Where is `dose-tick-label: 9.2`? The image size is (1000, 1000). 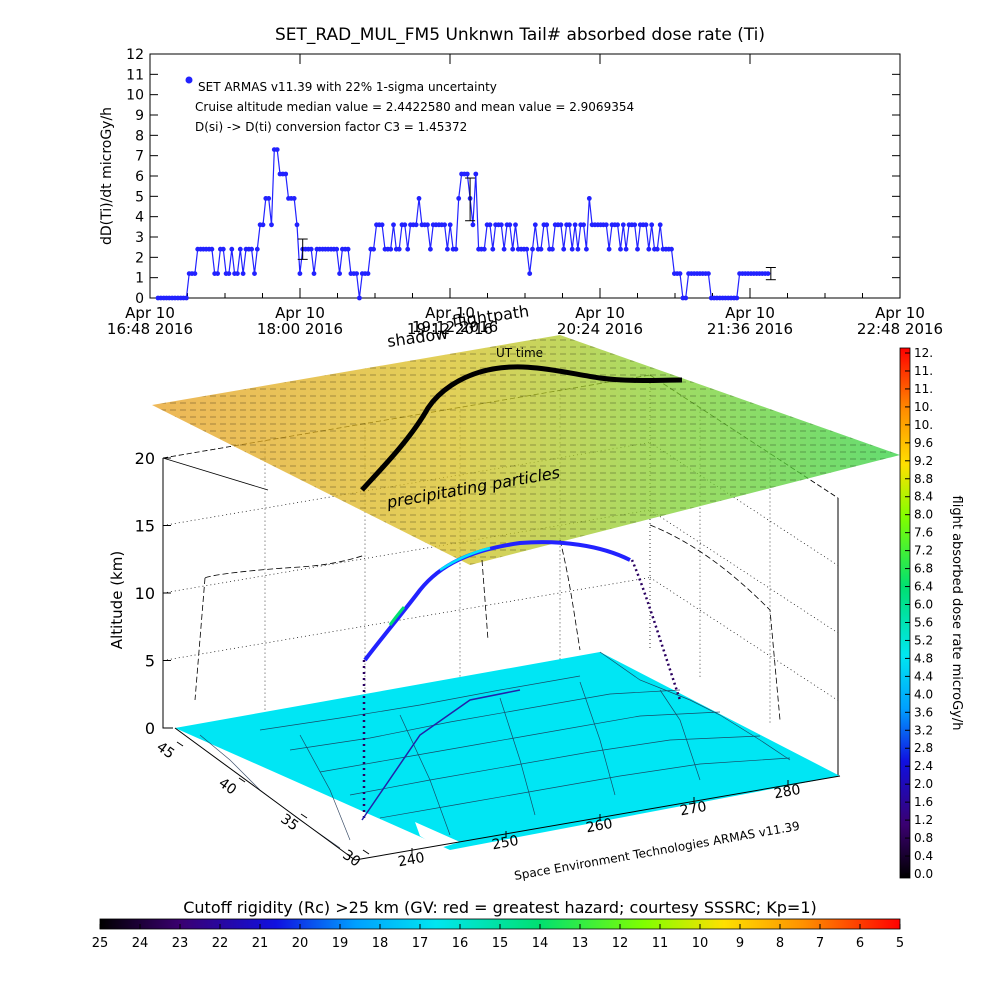
dose-tick-label: 9.2 is located at coordinates (923, 461).